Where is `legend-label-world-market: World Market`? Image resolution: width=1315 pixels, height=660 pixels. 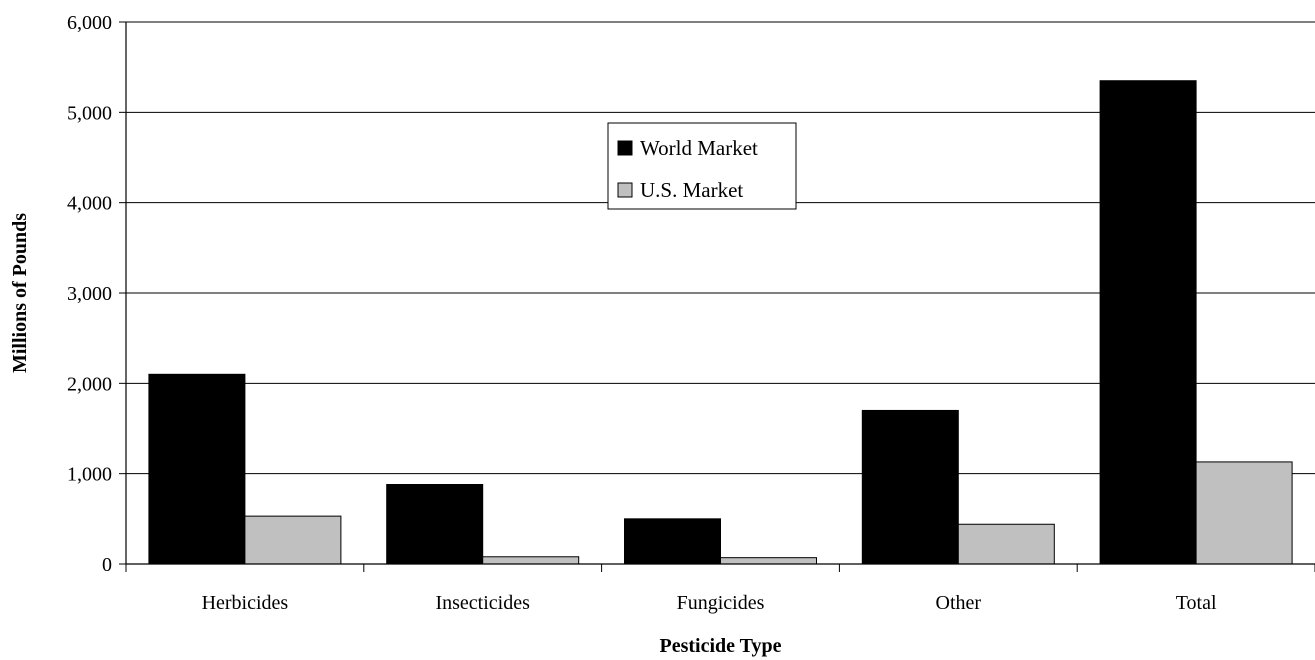 legend-label-world-market: World Market is located at coordinates (699, 148).